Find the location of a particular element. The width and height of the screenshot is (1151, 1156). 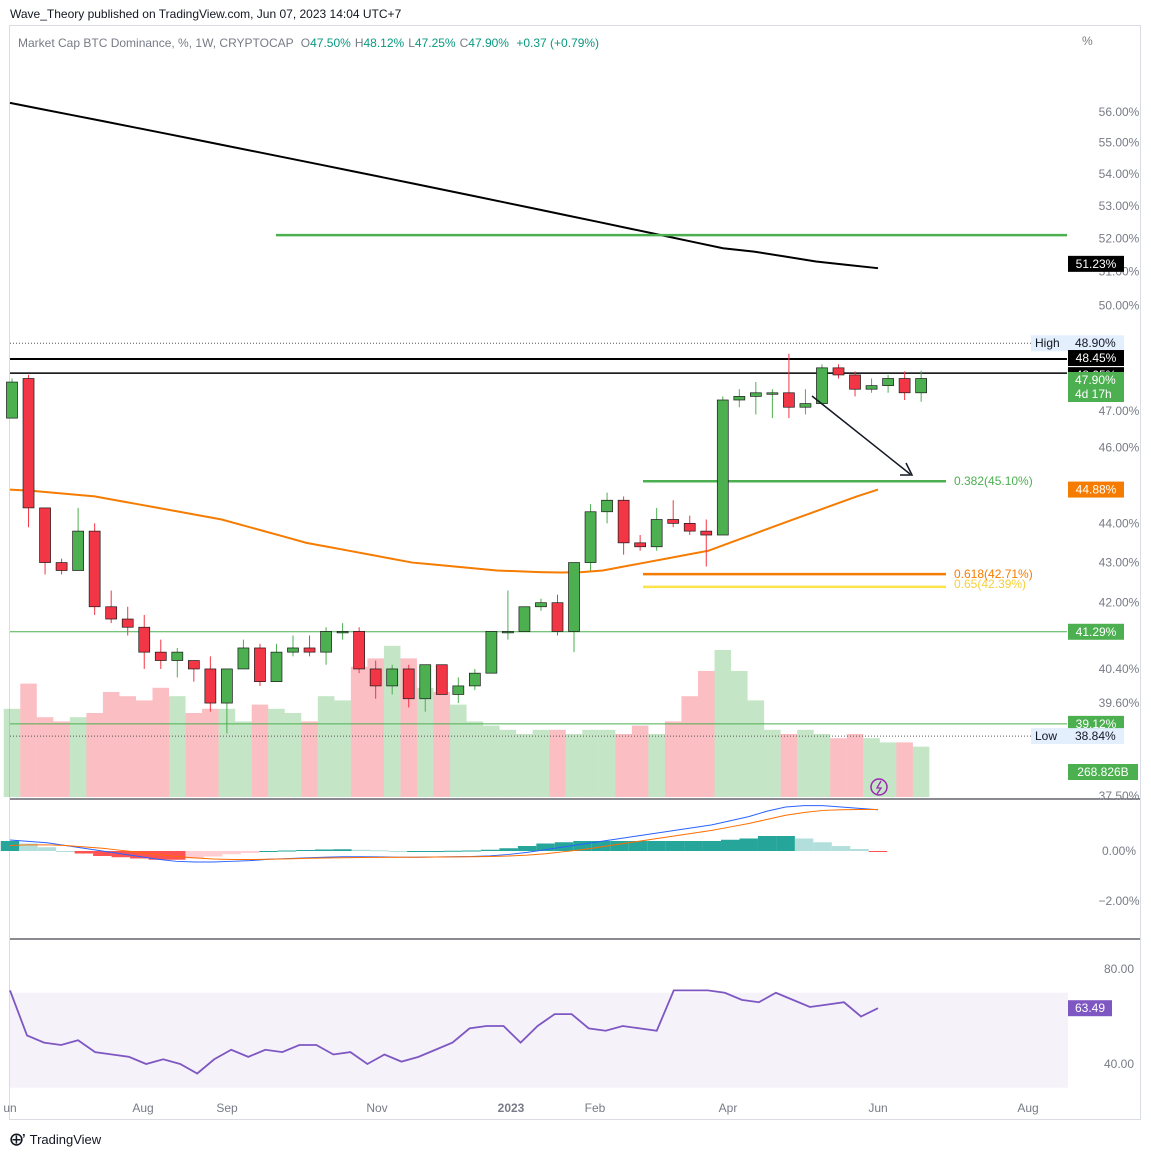

ohlc-key: H is located at coordinates (359, 43).